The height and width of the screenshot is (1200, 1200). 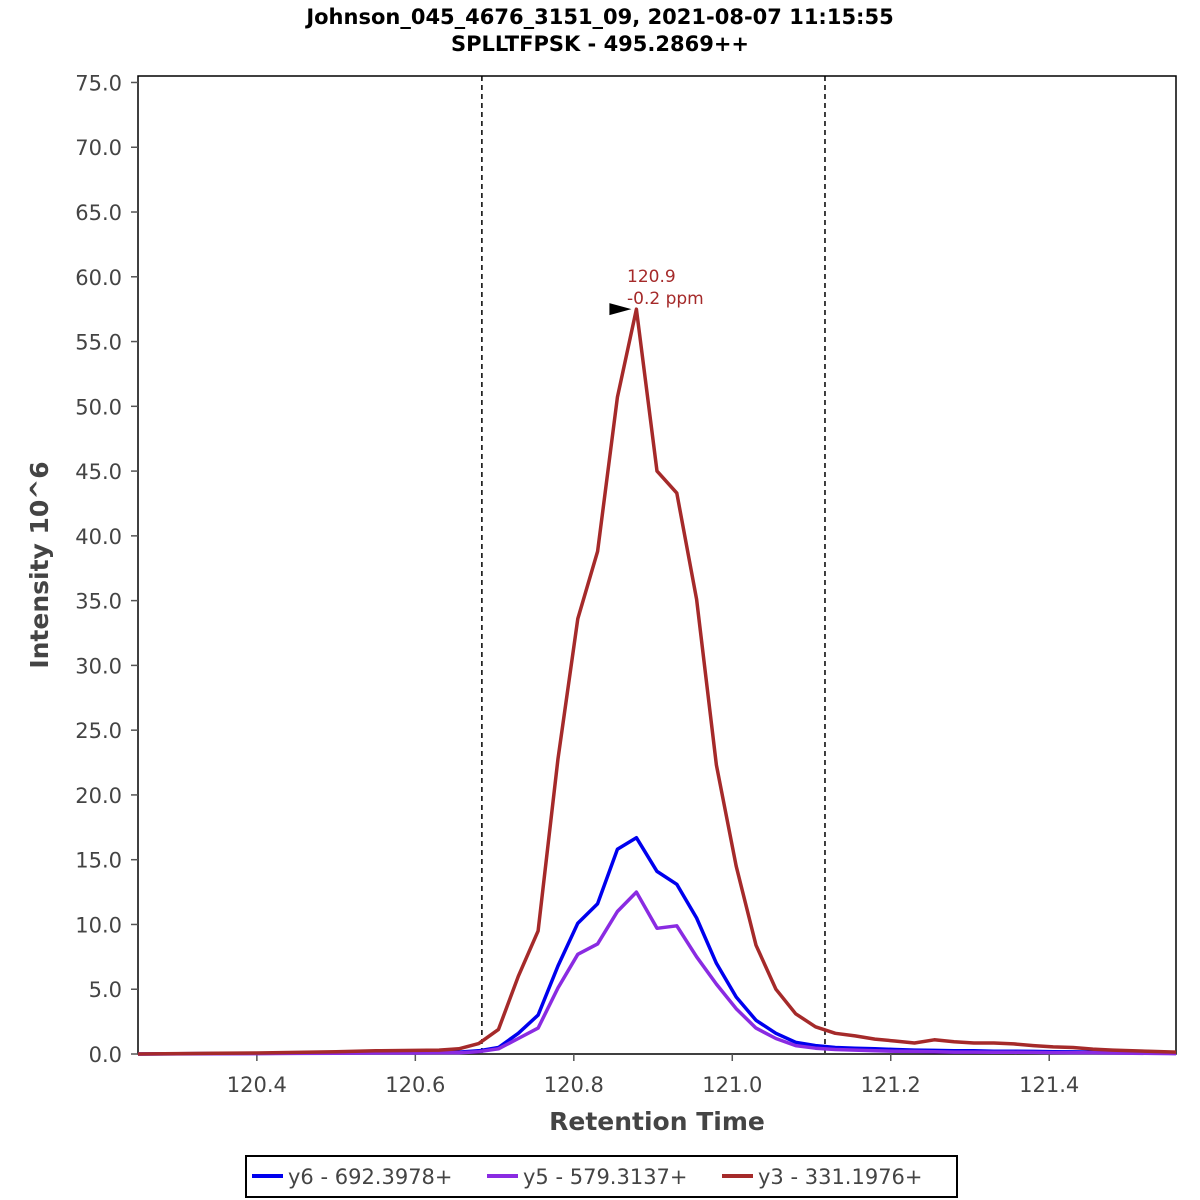 What do you see at coordinates (105, 990) in the screenshot?
I see `y-tick-label: 5.0` at bounding box center [105, 990].